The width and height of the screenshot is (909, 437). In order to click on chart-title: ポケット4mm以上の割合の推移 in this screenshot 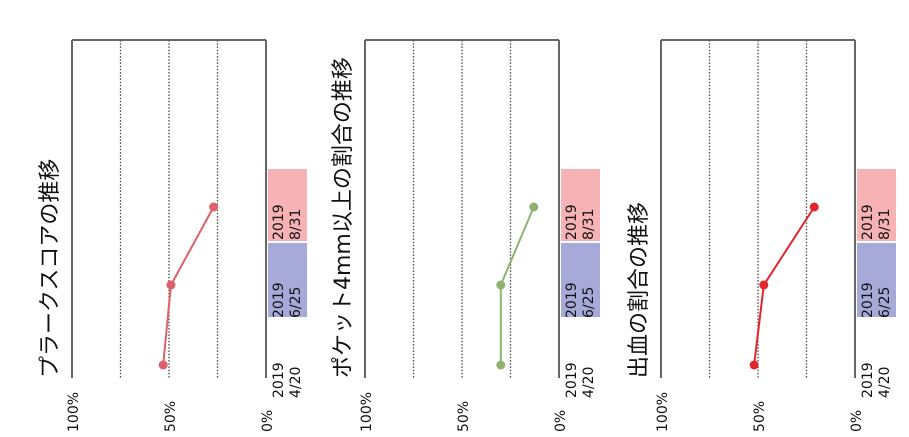, I will do `click(343, 217)`.